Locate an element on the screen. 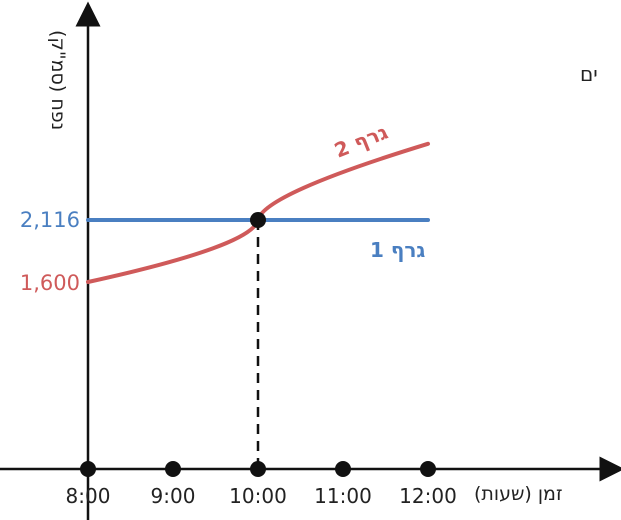 This screenshot has height=520, width=621. y-label-2116: 2,116 is located at coordinates (50, 220).